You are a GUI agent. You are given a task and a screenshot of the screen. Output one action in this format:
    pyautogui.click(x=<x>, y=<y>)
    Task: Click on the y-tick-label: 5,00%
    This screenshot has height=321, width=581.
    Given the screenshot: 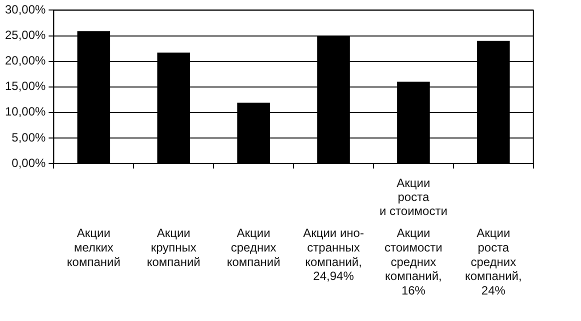 What is the action you would take?
    pyautogui.click(x=29, y=137)
    